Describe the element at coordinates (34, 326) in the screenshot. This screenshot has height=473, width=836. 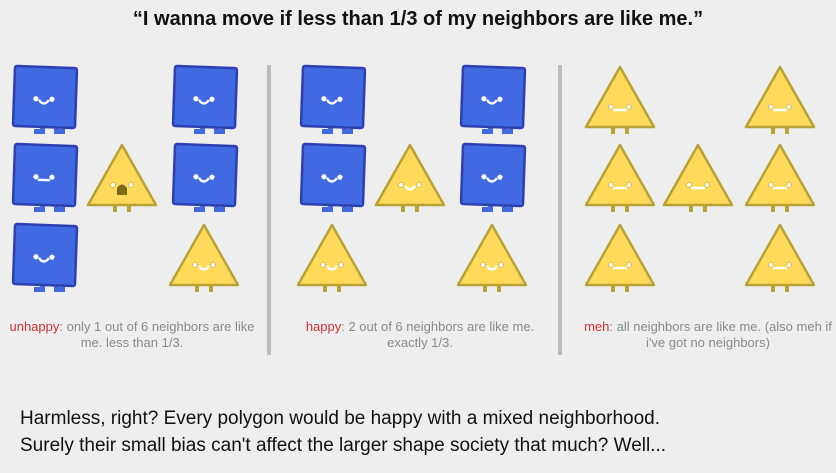
I see `mood-label: unhappy` at that location.